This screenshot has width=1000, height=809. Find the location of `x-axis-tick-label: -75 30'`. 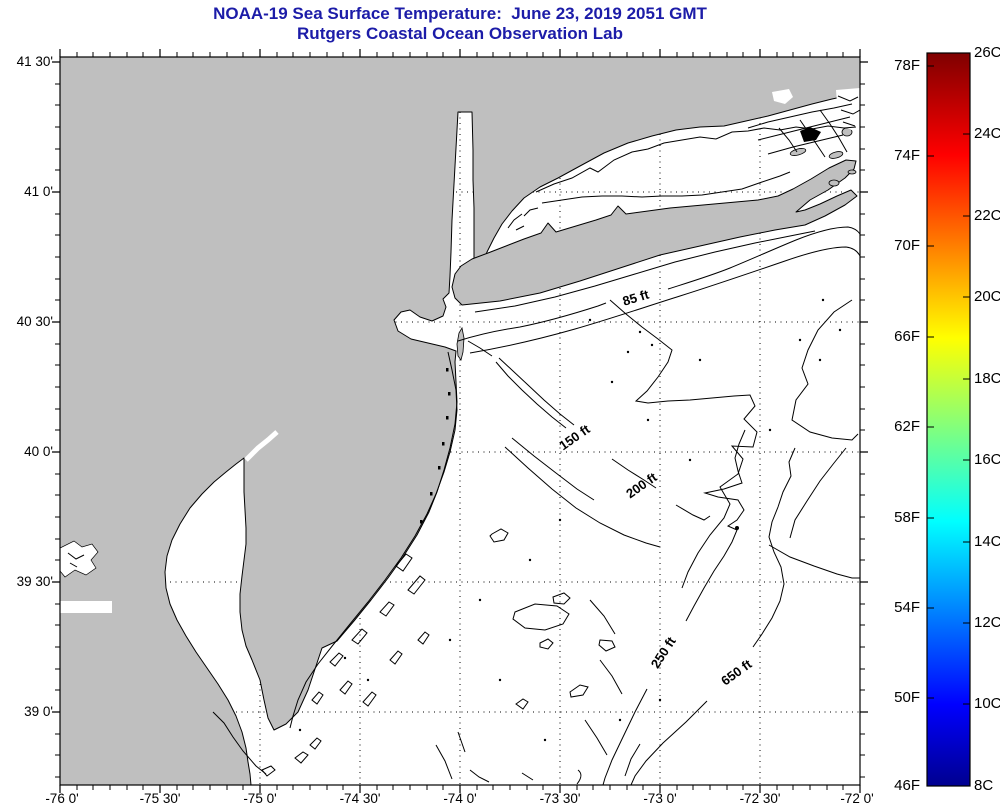

x-axis-tick-label: -75 30' is located at coordinates (160, 798).